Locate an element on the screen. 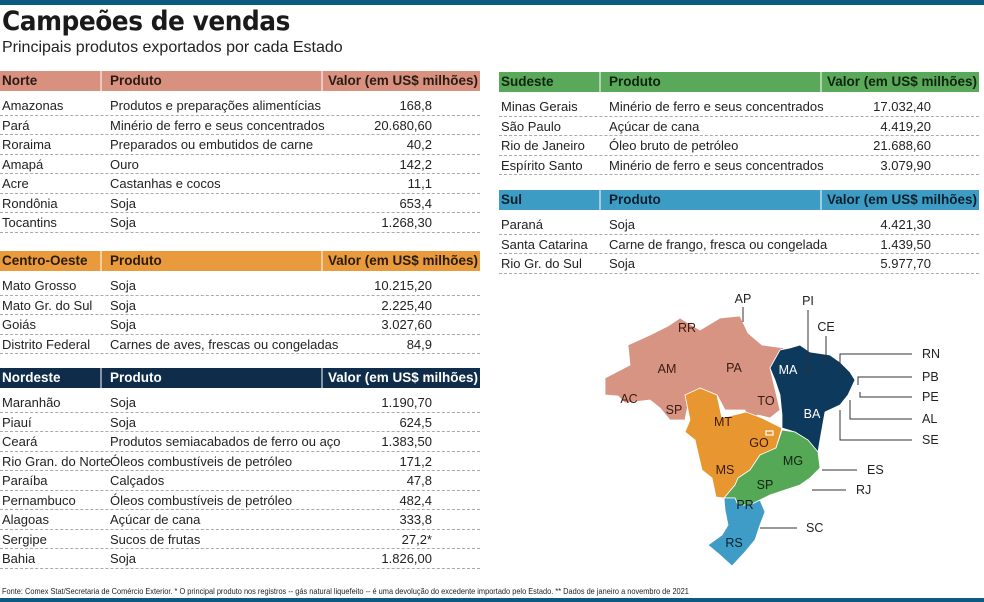 The image size is (984, 602). export-value: 653,4 is located at coordinates (415, 203).